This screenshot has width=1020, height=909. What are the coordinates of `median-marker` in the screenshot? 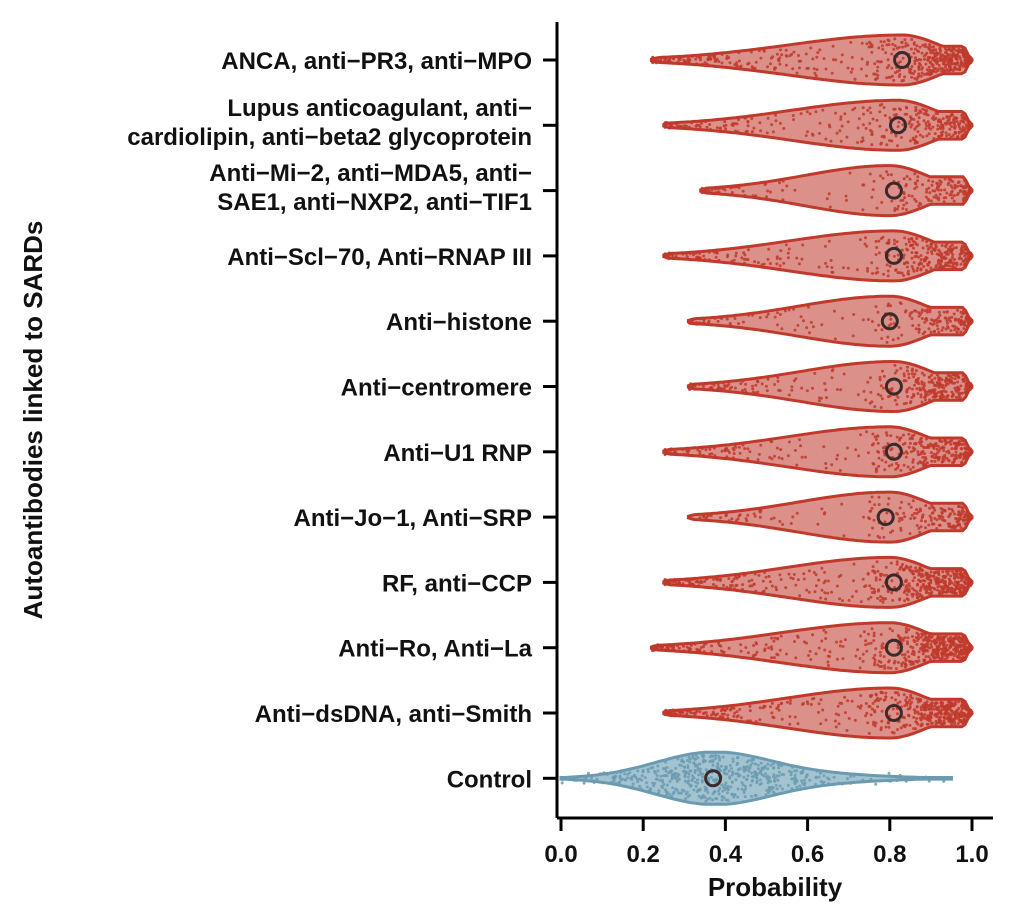 It's located at (885, 517).